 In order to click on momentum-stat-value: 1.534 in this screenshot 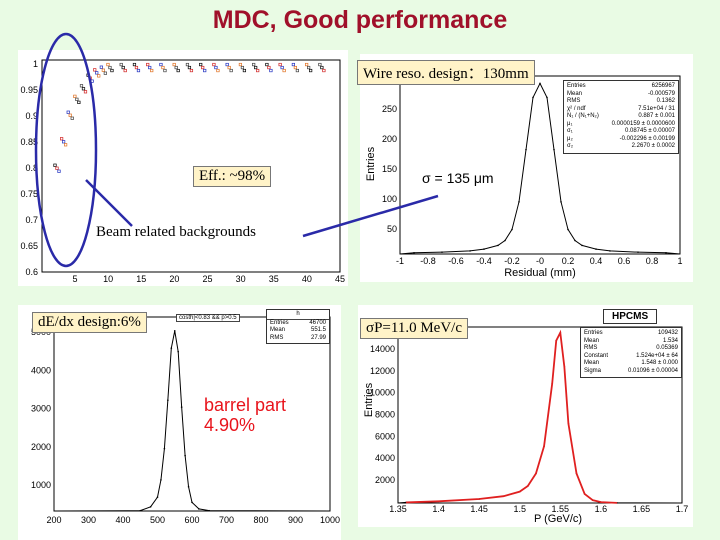, I will do `click(670, 340)`.